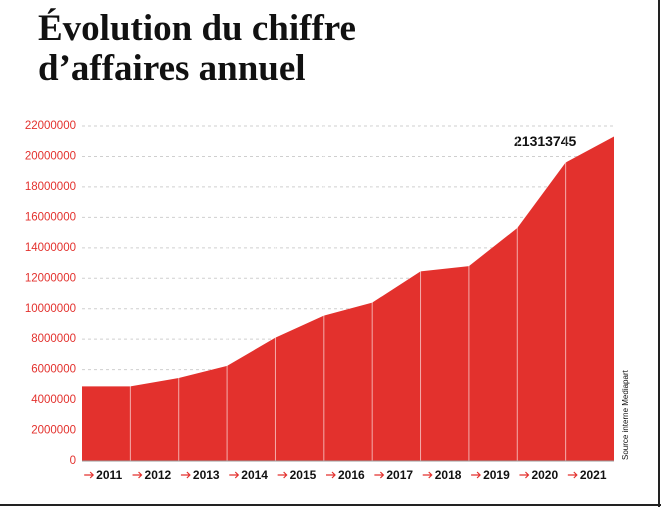 Image resolution: width=661 pixels, height=507 pixels. Describe the element at coordinates (206, 475) in the screenshot. I see `x-tick-label: 2013` at that location.